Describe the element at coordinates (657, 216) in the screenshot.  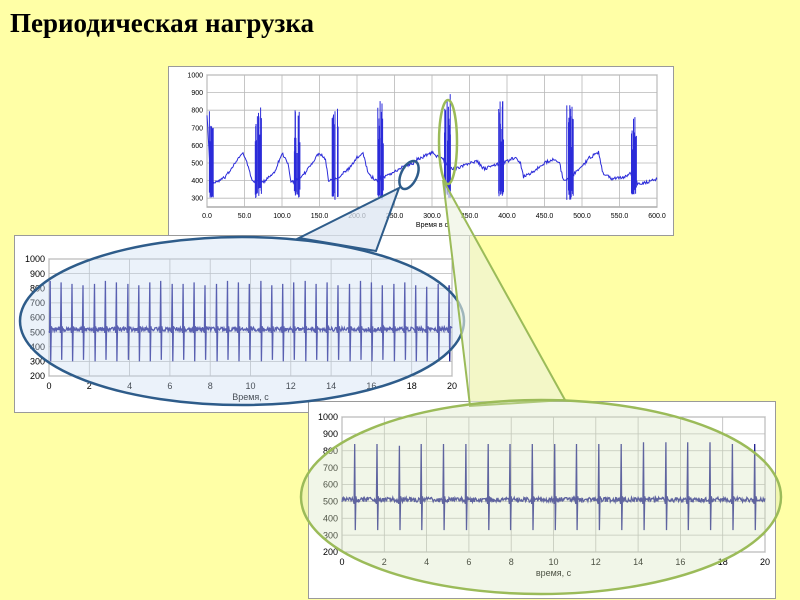
I see `x-tick-label: 600.0` at that location.